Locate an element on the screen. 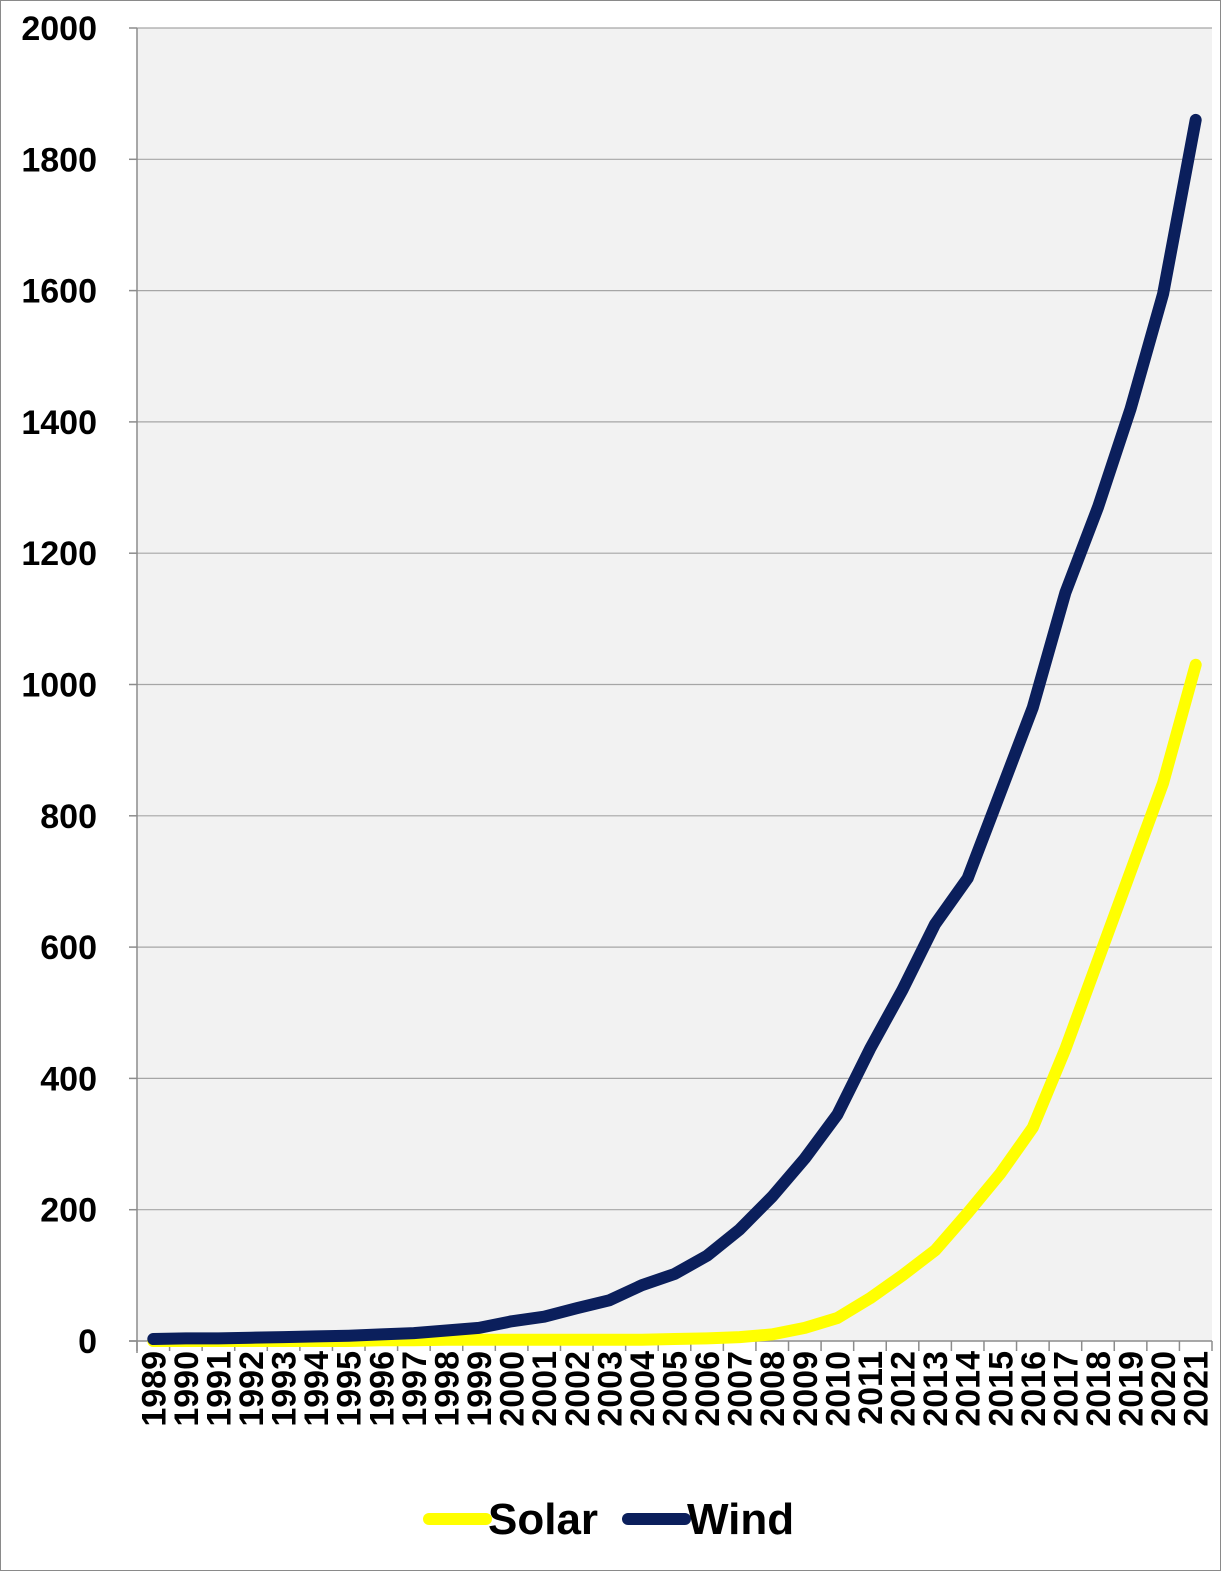 Image resolution: width=1221 pixels, height=1572 pixels. y-tick-label: 1400 is located at coordinates (59, 423).